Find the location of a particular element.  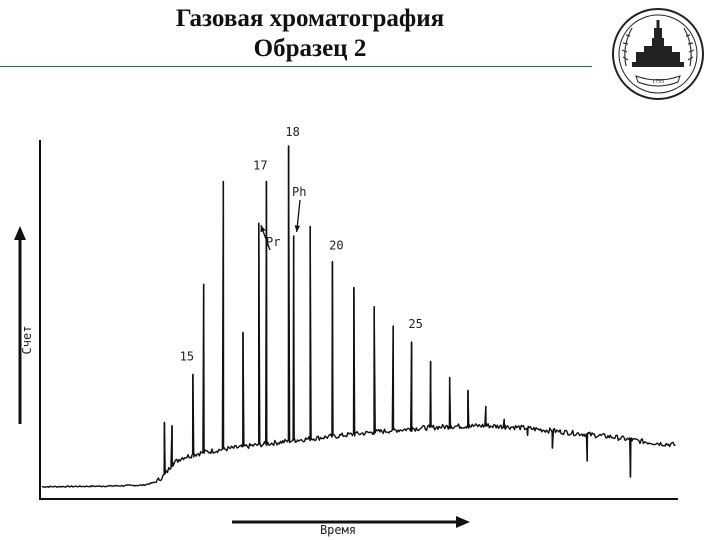

peak-label-18: 18 is located at coordinates (292, 132).